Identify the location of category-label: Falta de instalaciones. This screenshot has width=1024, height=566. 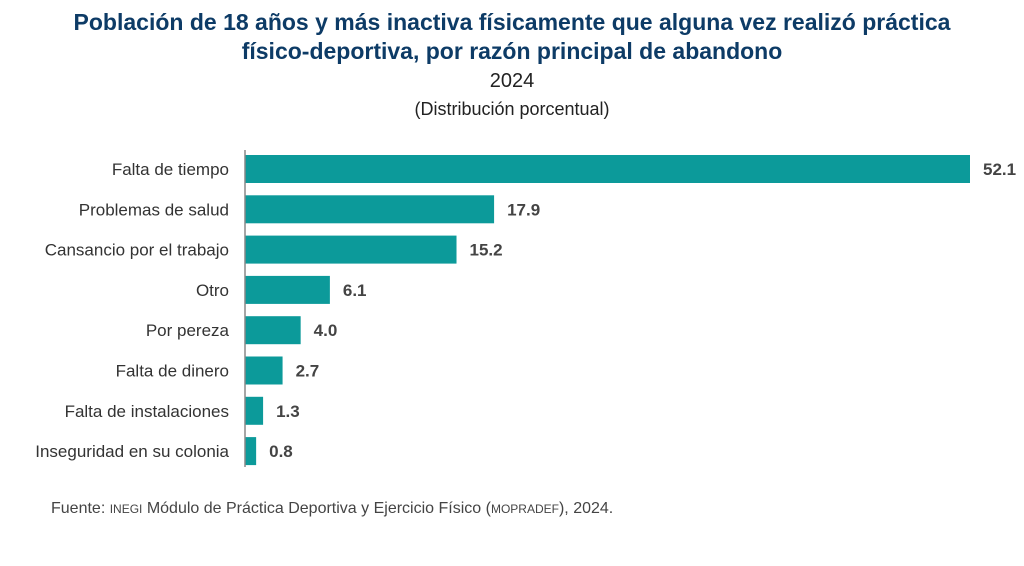
(147, 411).